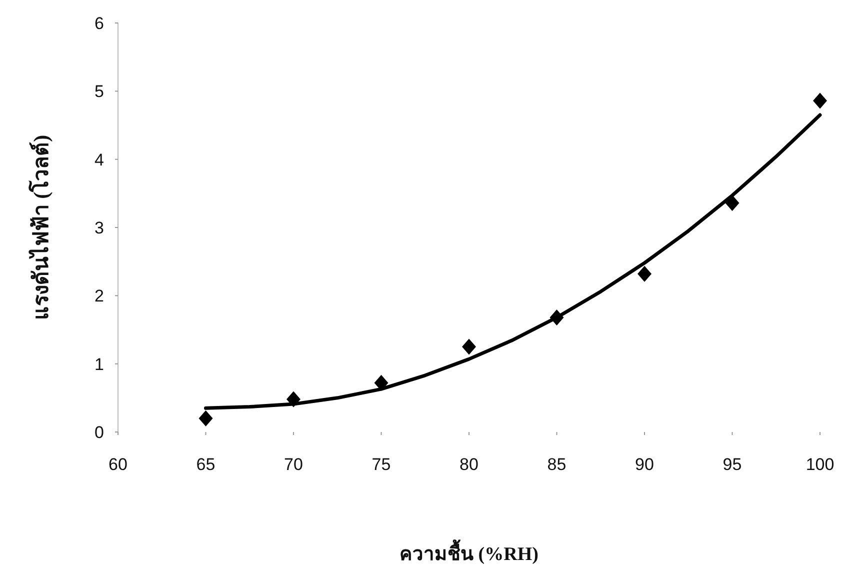 The image size is (843, 571). What do you see at coordinates (40, 227) in the screenshot?
I see `y-axis-title: แรงดันไฟฟ้า (โวลต์)` at bounding box center [40, 227].